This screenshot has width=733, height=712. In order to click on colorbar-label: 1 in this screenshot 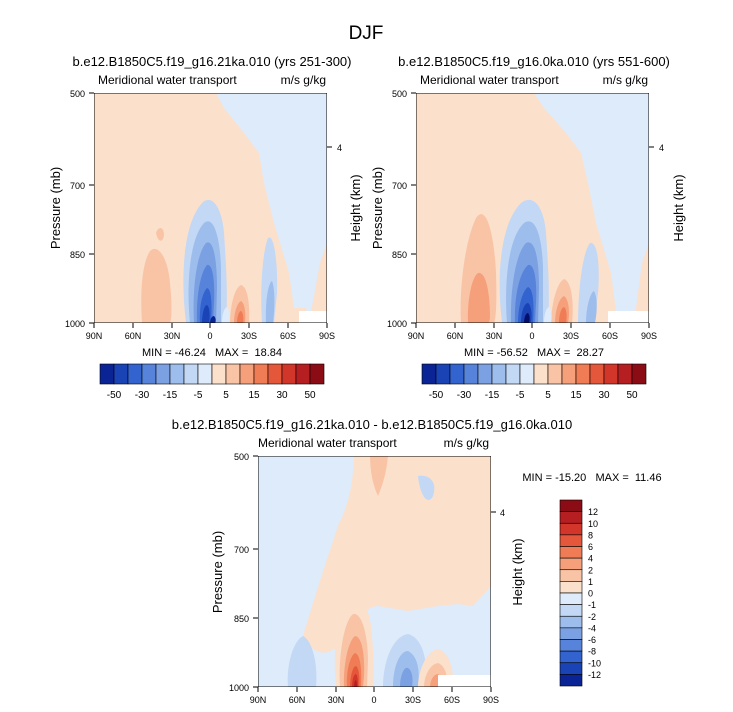, I will do `click(590, 582)`.